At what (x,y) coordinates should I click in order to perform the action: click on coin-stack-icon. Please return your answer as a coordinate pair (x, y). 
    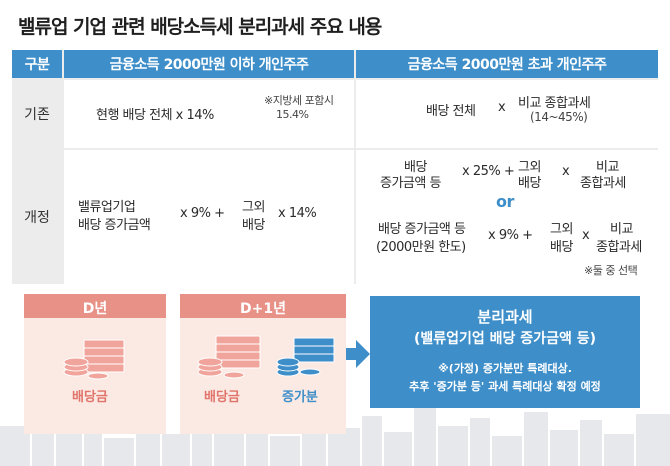
    Looking at the image, I should click on (305, 357).